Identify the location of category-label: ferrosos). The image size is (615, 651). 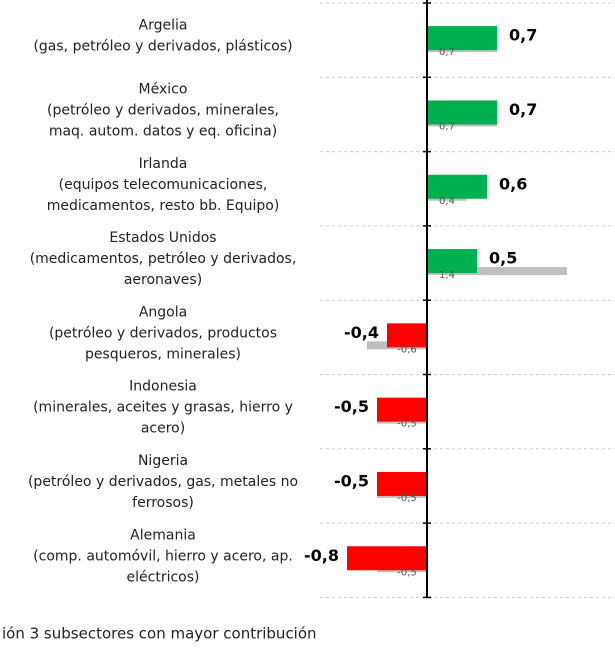
(163, 503).